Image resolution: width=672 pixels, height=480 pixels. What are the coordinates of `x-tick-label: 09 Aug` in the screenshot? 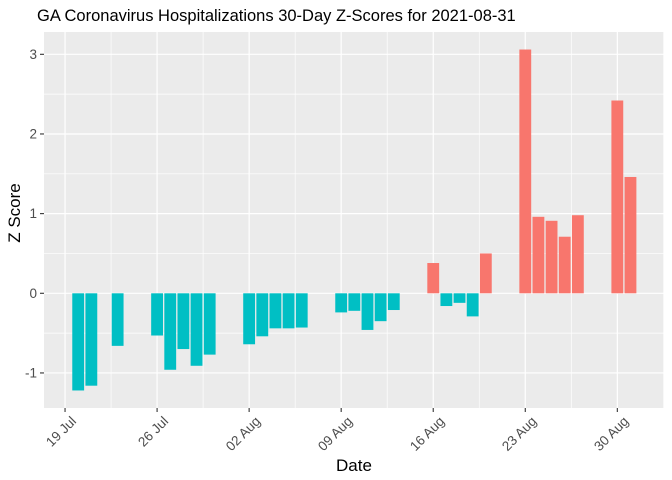 It's located at (335, 434).